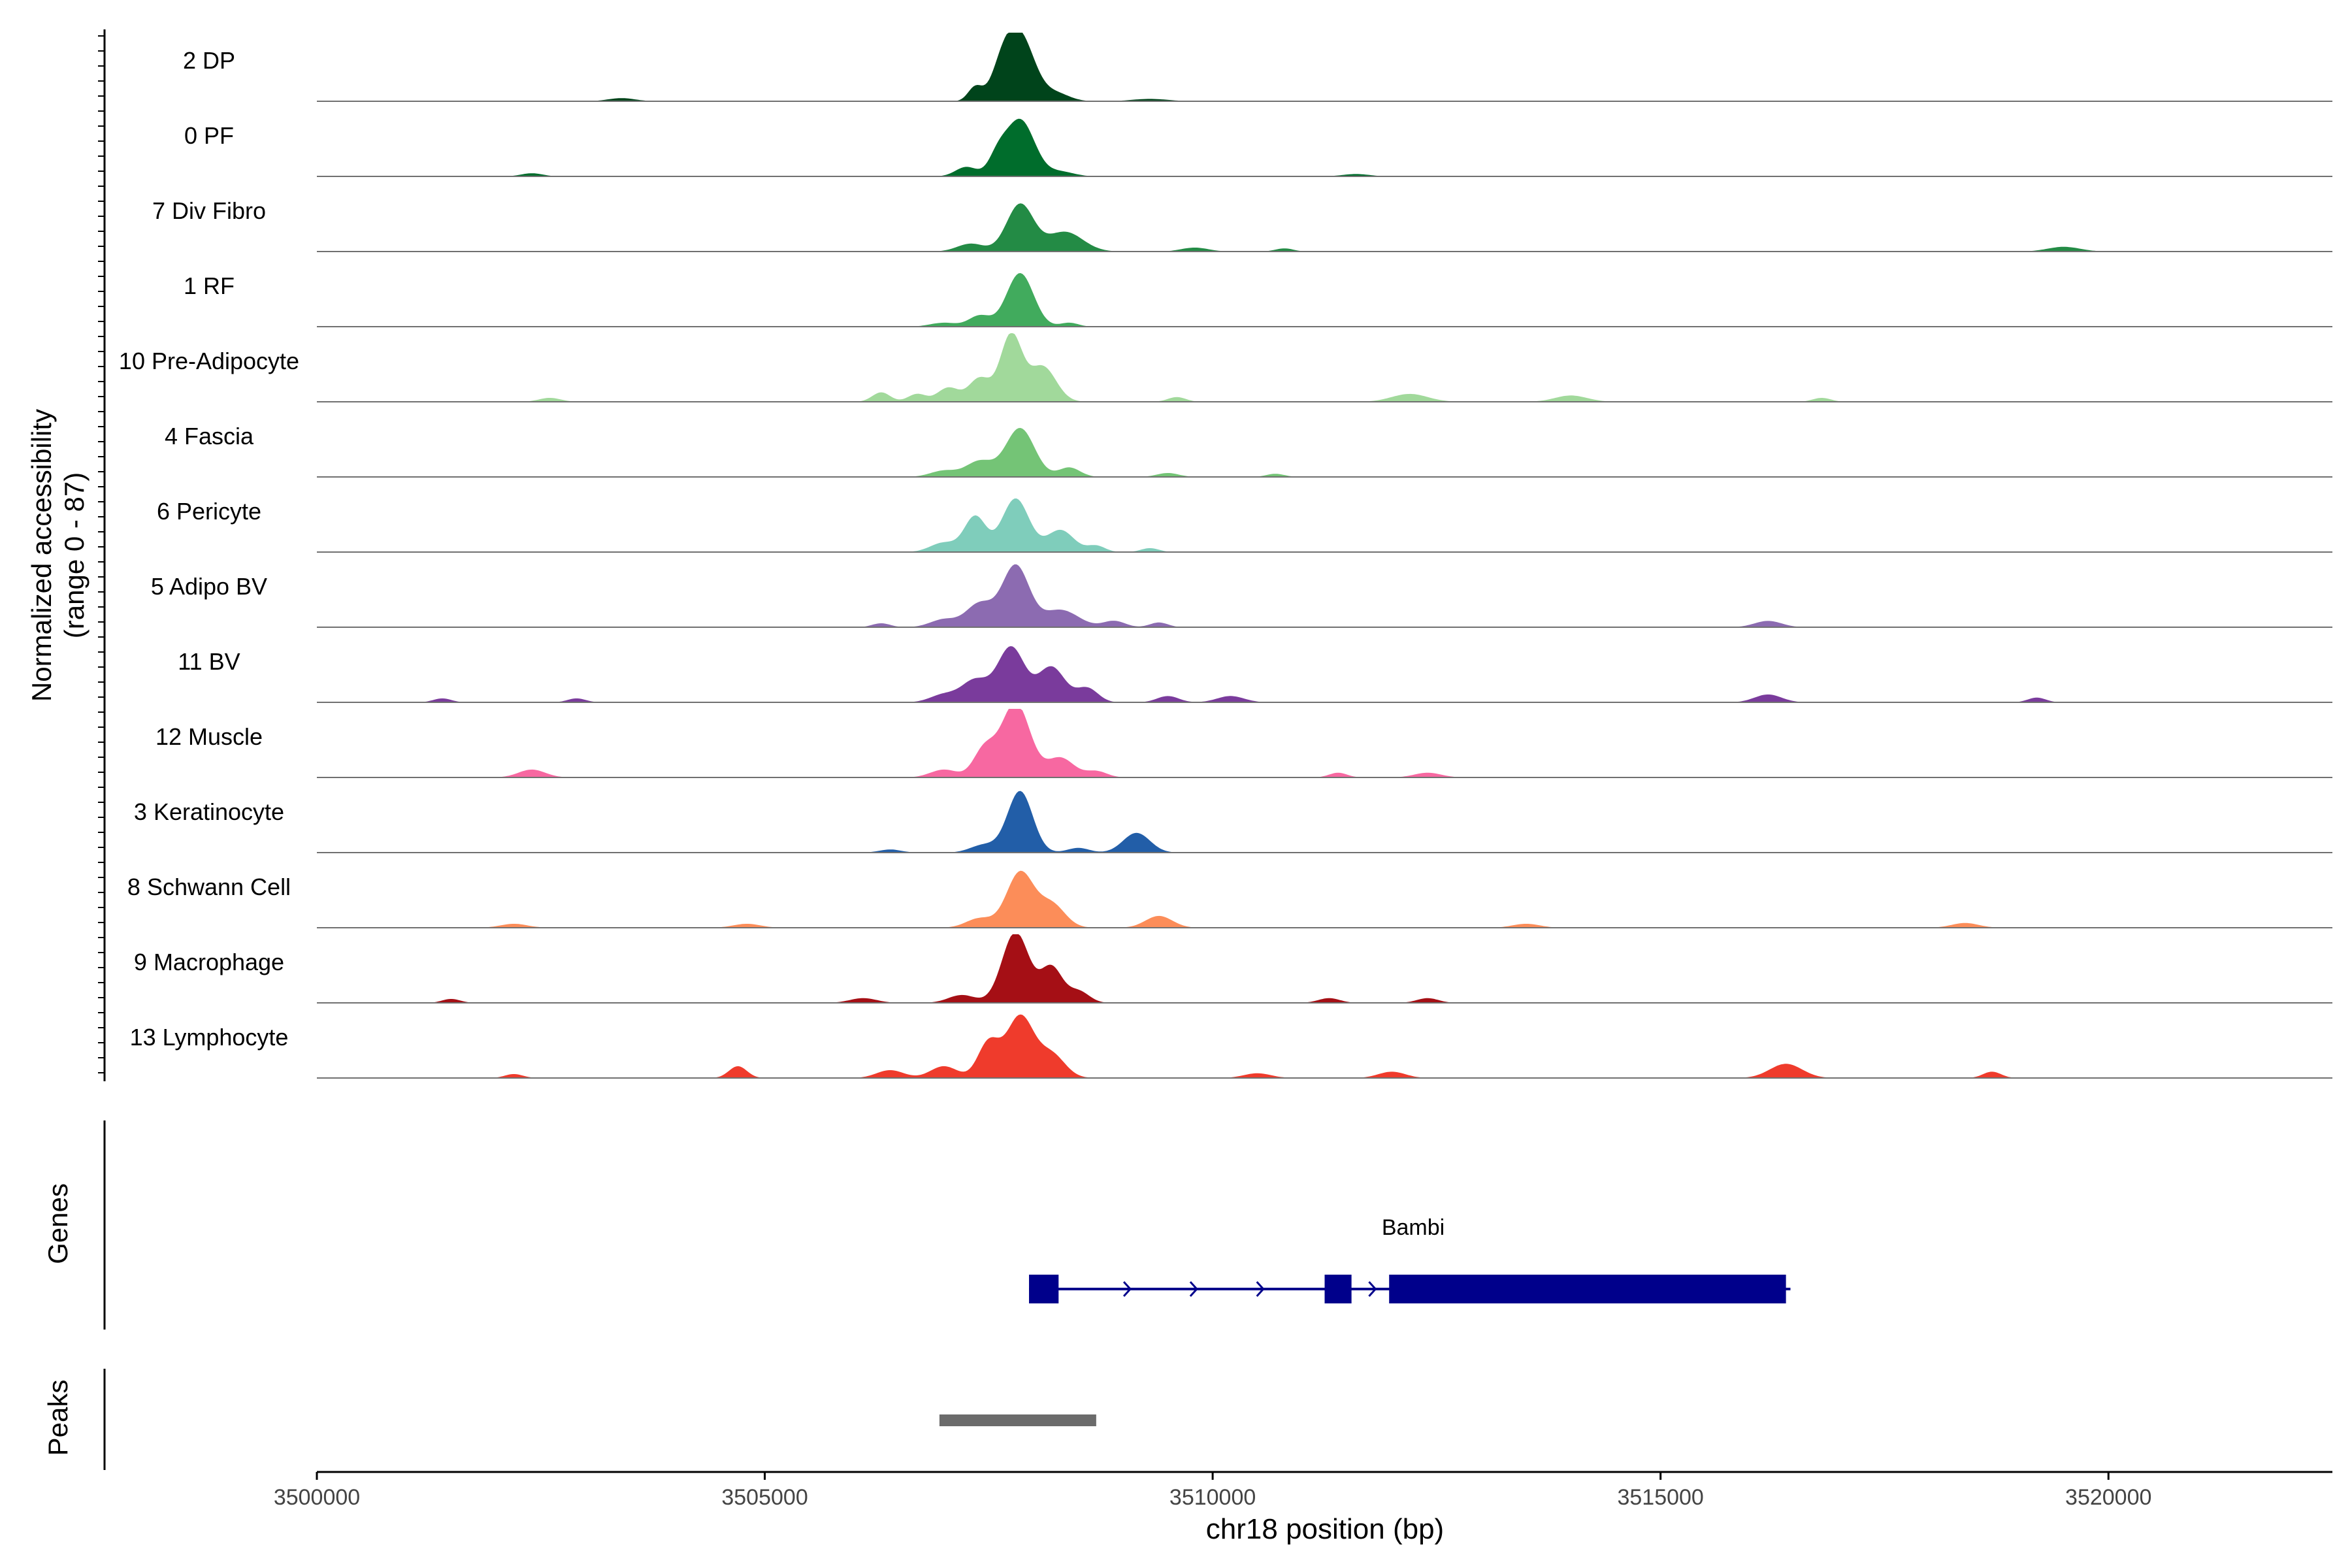 Image resolution: width=2352 pixels, height=1568 pixels. I want to click on track-8-schwann-cell: 8 Schwann Cell, so click(1229, 899).